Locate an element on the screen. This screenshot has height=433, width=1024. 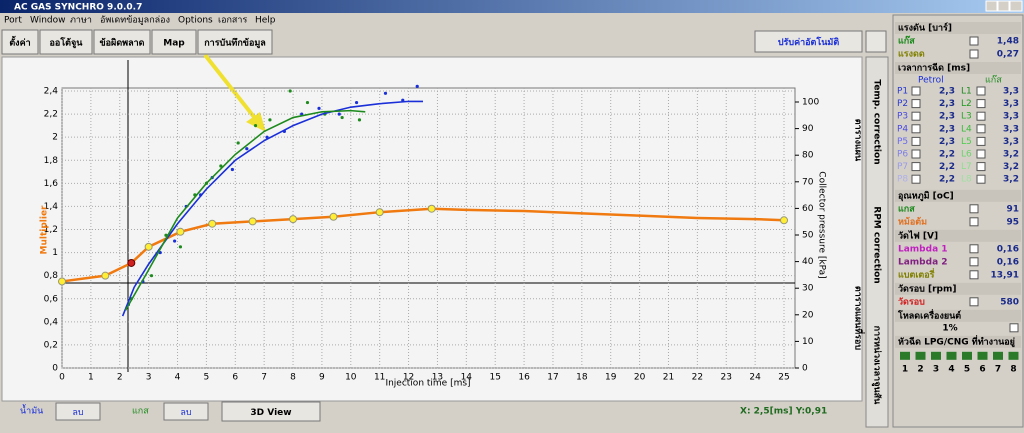
y2-tick-label: 40 is located at coordinates (808, 262).